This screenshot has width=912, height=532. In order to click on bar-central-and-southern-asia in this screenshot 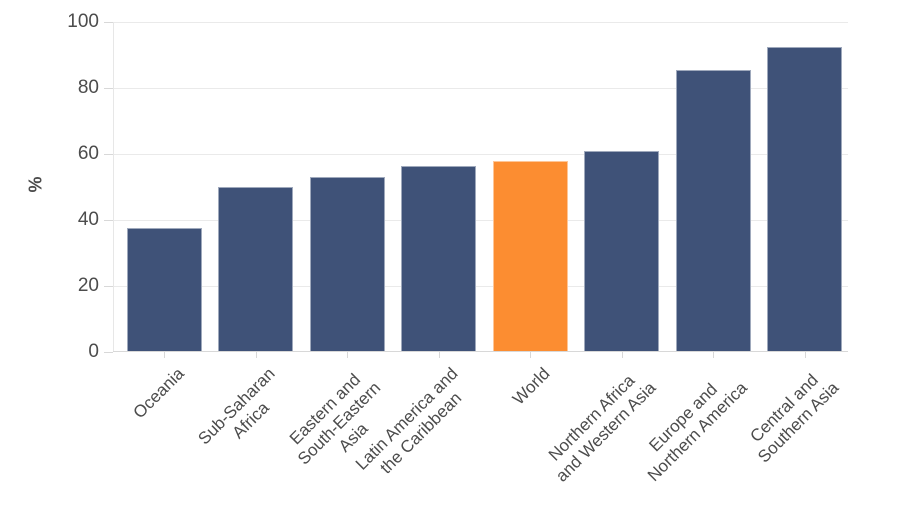, I will do `click(804, 199)`.